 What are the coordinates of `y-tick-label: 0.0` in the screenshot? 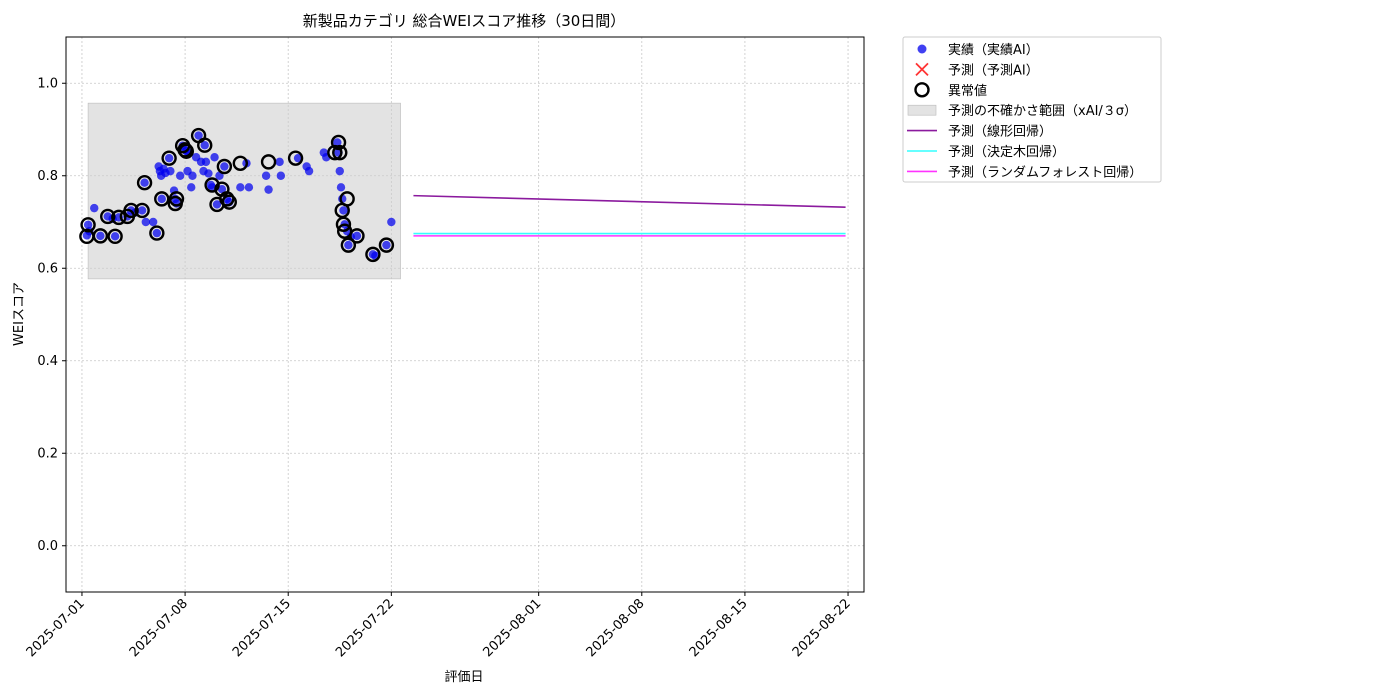 It's located at (47, 546).